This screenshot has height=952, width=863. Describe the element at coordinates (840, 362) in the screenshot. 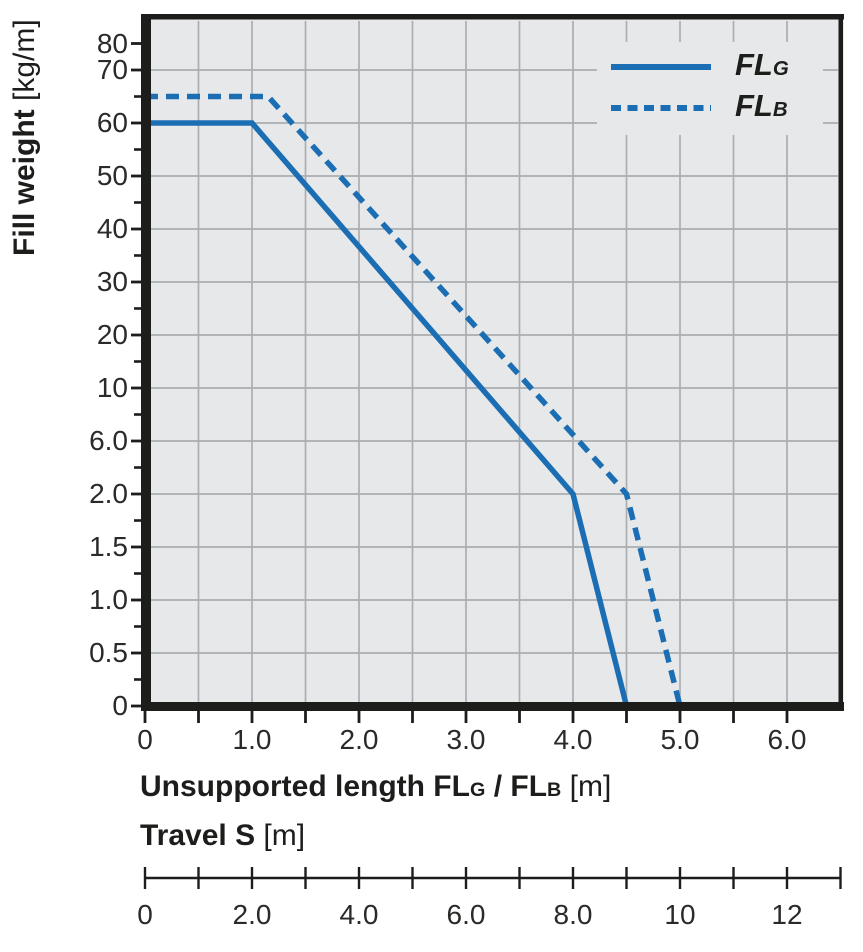

I see `plot-border-right` at that location.